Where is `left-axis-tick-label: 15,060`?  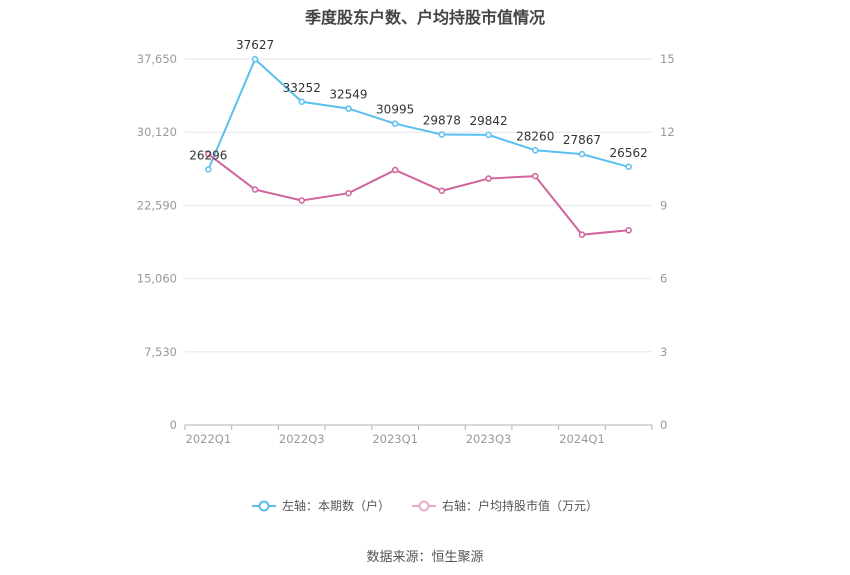
left-axis-tick-label: 15,060 is located at coordinates (157, 279).